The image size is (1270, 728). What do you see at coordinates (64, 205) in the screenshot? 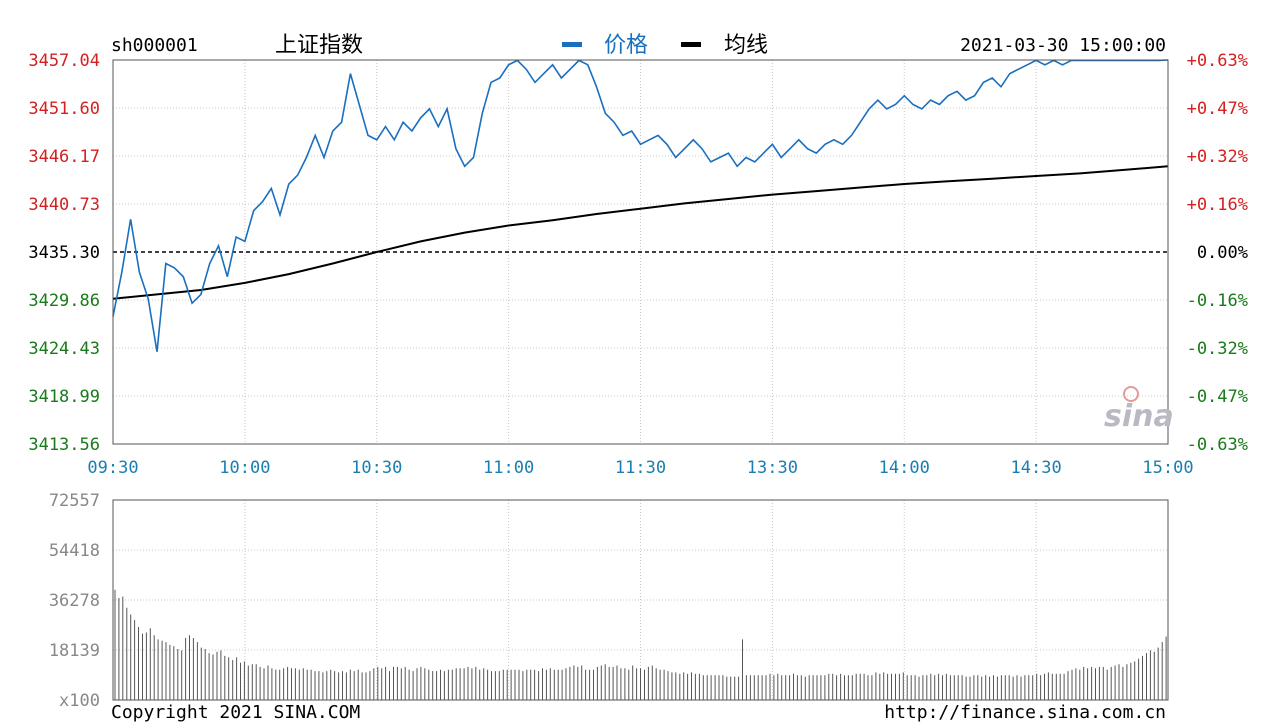
I see `y-tick-left: 3440.73` at bounding box center [64, 205].